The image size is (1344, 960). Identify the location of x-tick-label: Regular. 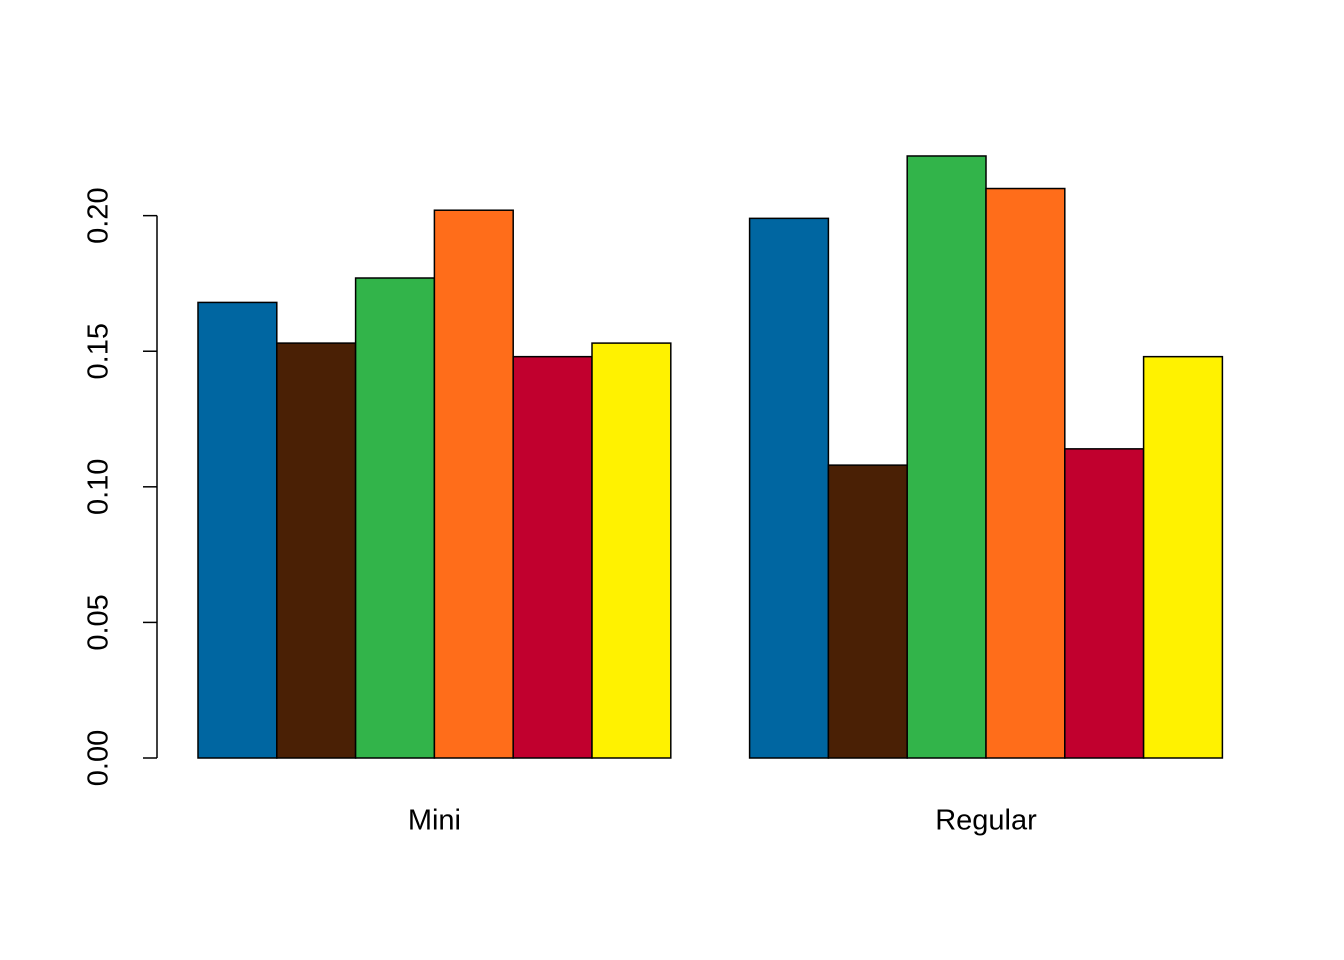
(986, 821).